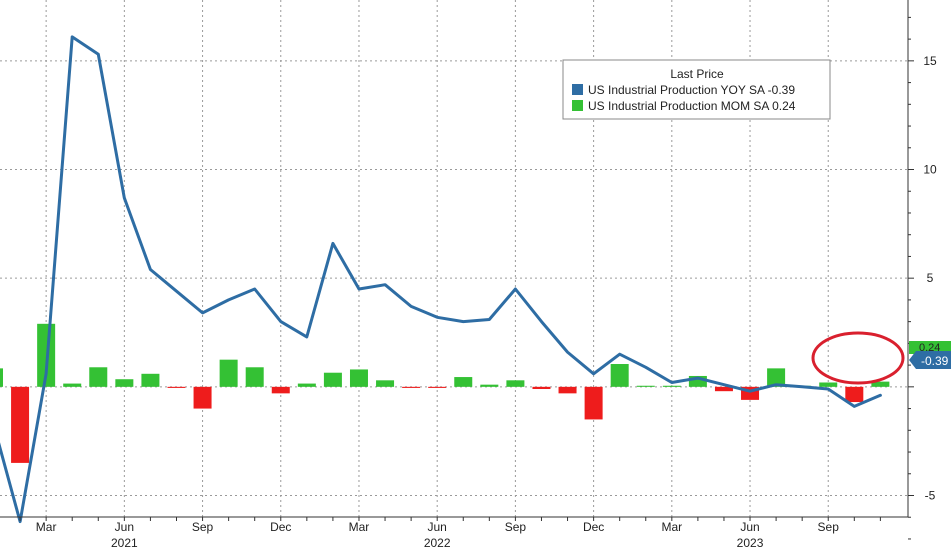  I want to click on yoy-last-value-tag, so click(930, 360).